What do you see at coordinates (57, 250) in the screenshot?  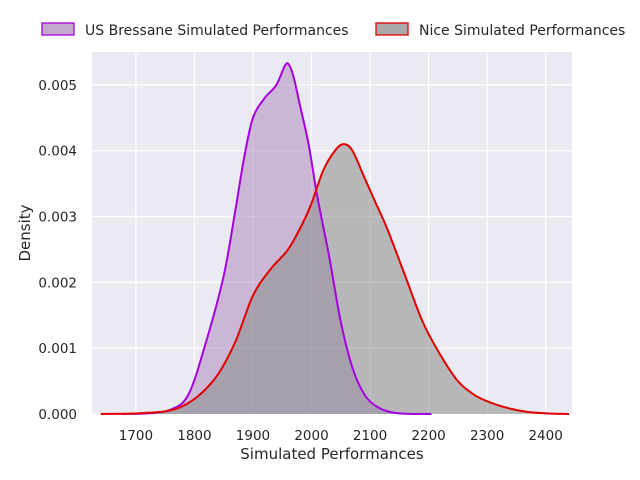 I see `y-tick-labels: 0.000 0.001 0.002 0.003 0.004 0.005` at bounding box center [57, 250].